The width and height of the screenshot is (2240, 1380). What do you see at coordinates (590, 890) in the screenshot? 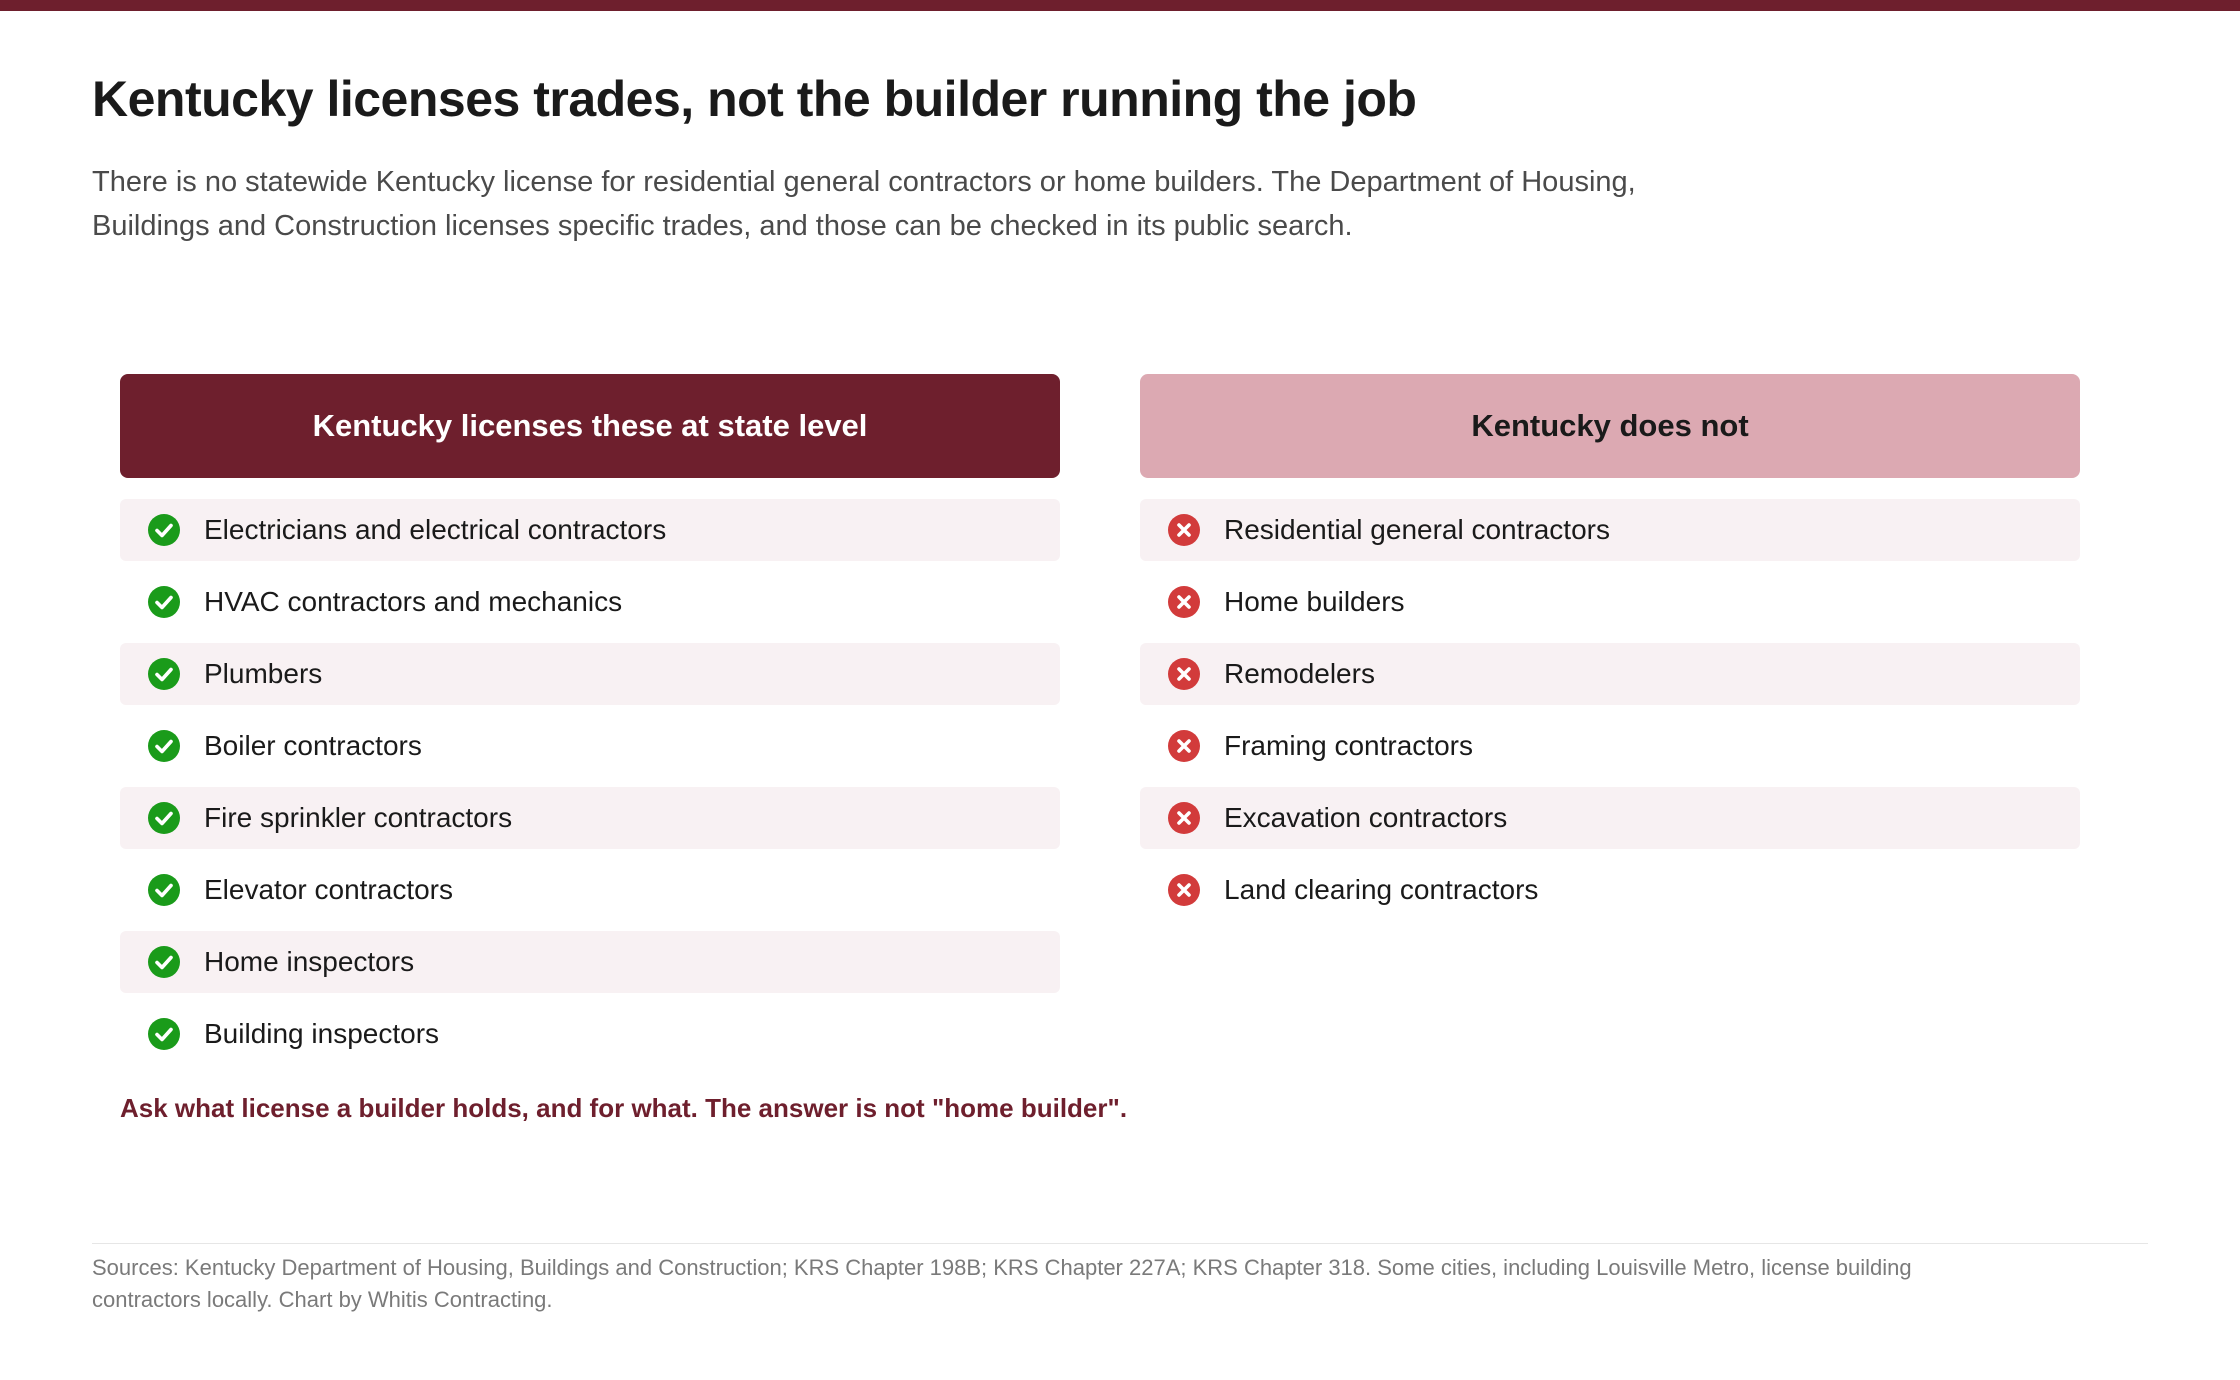
I see `list-item: Elevator contractors` at bounding box center [590, 890].